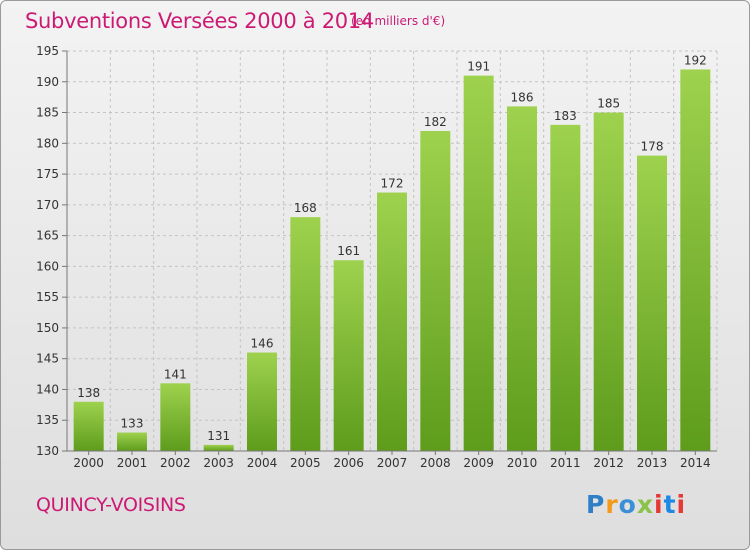 Image resolution: width=750 pixels, height=550 pixels. What do you see at coordinates (47, 113) in the screenshot?
I see `y-tick-label: 185` at bounding box center [47, 113].